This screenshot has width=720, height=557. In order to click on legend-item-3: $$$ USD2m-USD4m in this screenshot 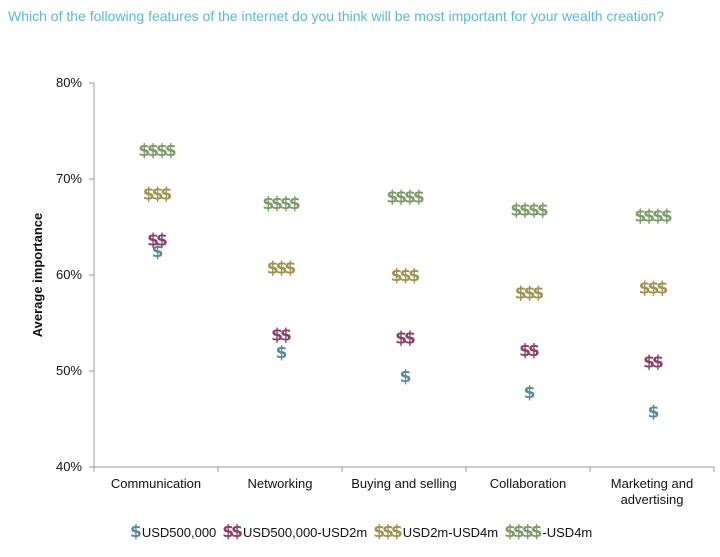, I will do `click(435, 532)`.